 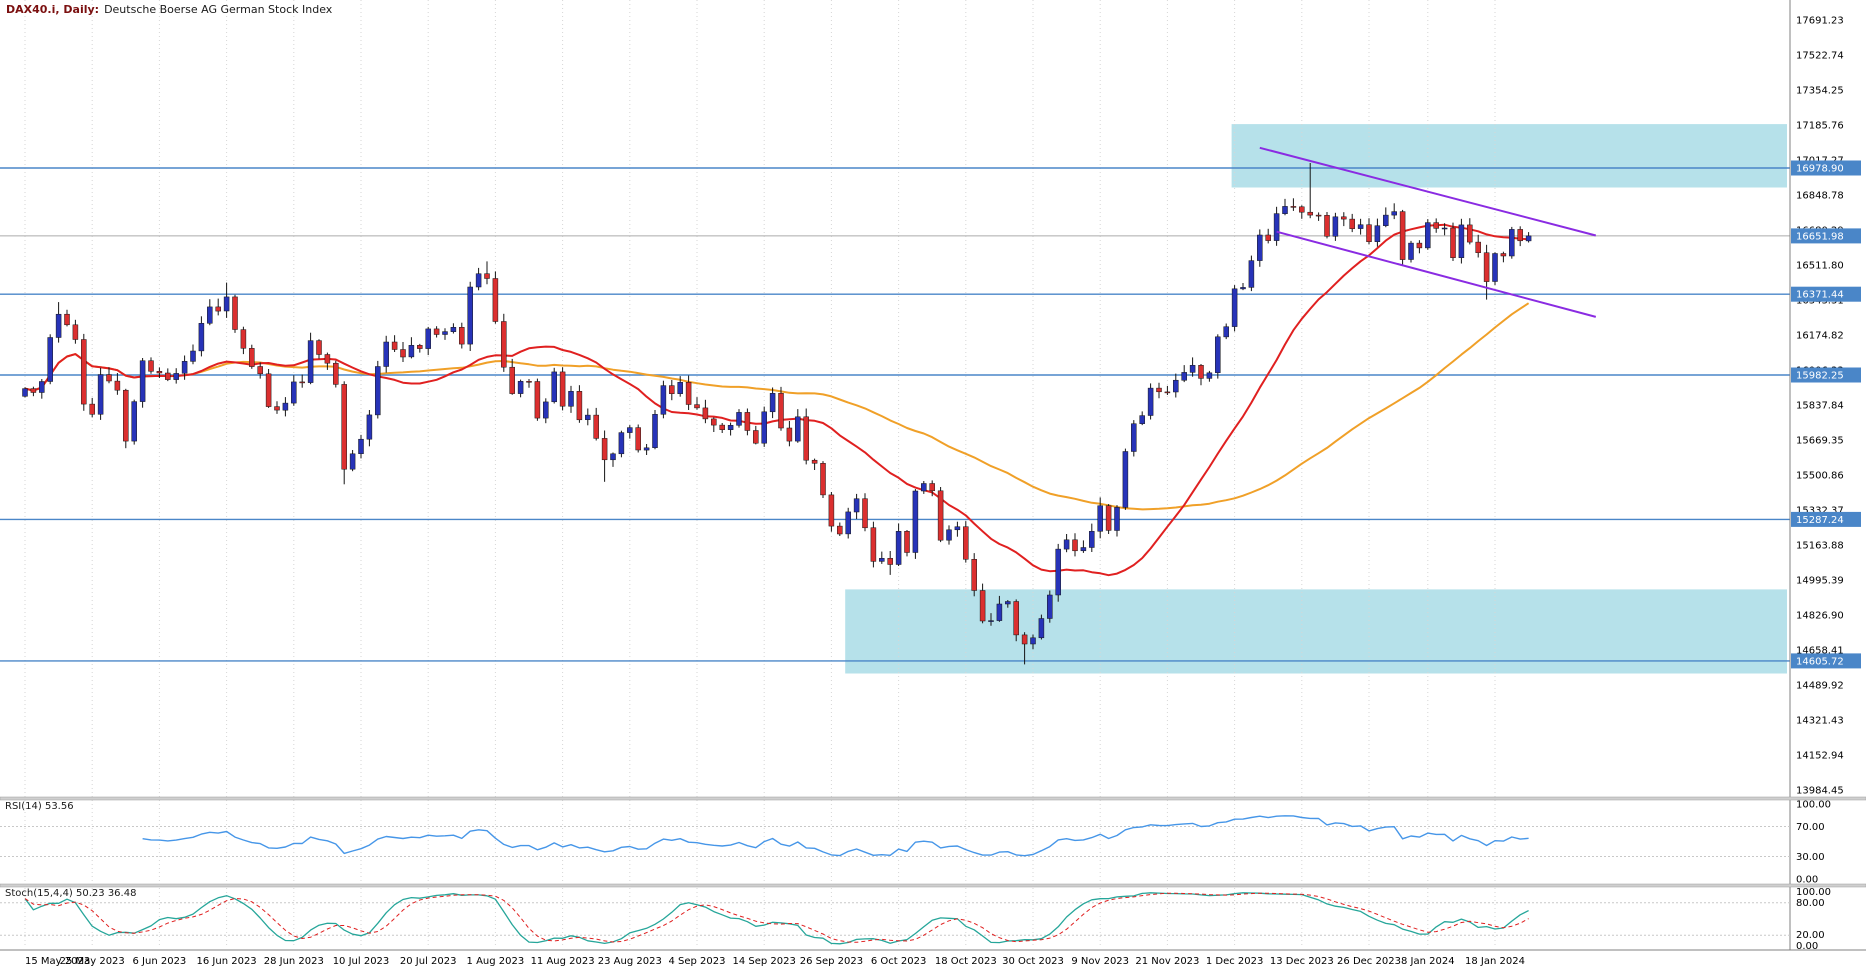 I want to click on price-axis-label: 14321.43, so click(x=1820, y=721).